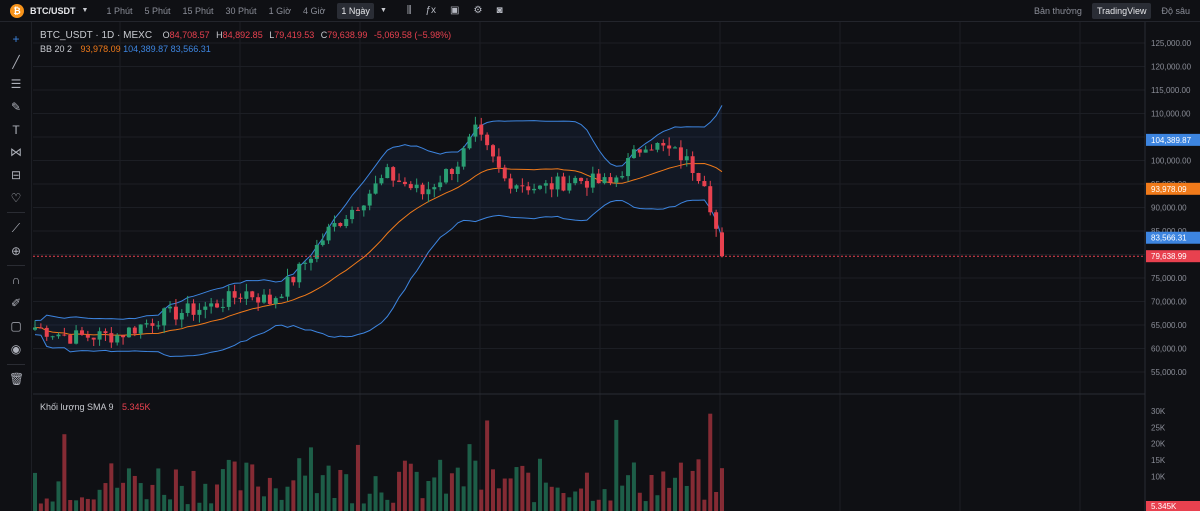 The width and height of the screenshot is (1200, 511). What do you see at coordinates (16, 62) in the screenshot?
I see `trend-line-icon: ╱` at bounding box center [16, 62].